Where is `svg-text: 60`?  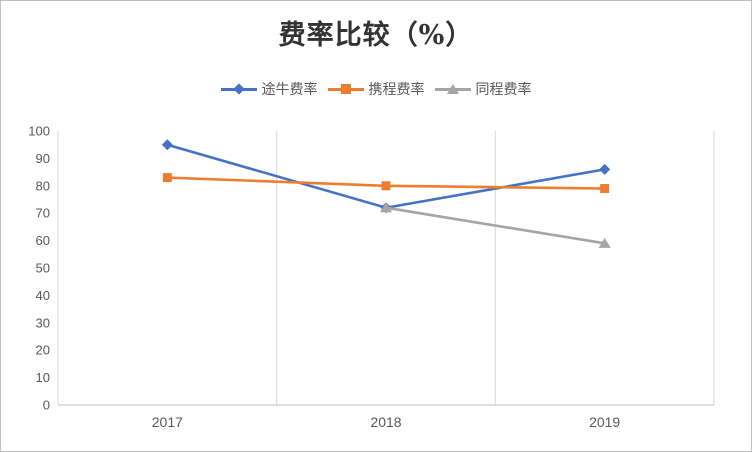
svg-text: 60 is located at coordinates (43, 240).